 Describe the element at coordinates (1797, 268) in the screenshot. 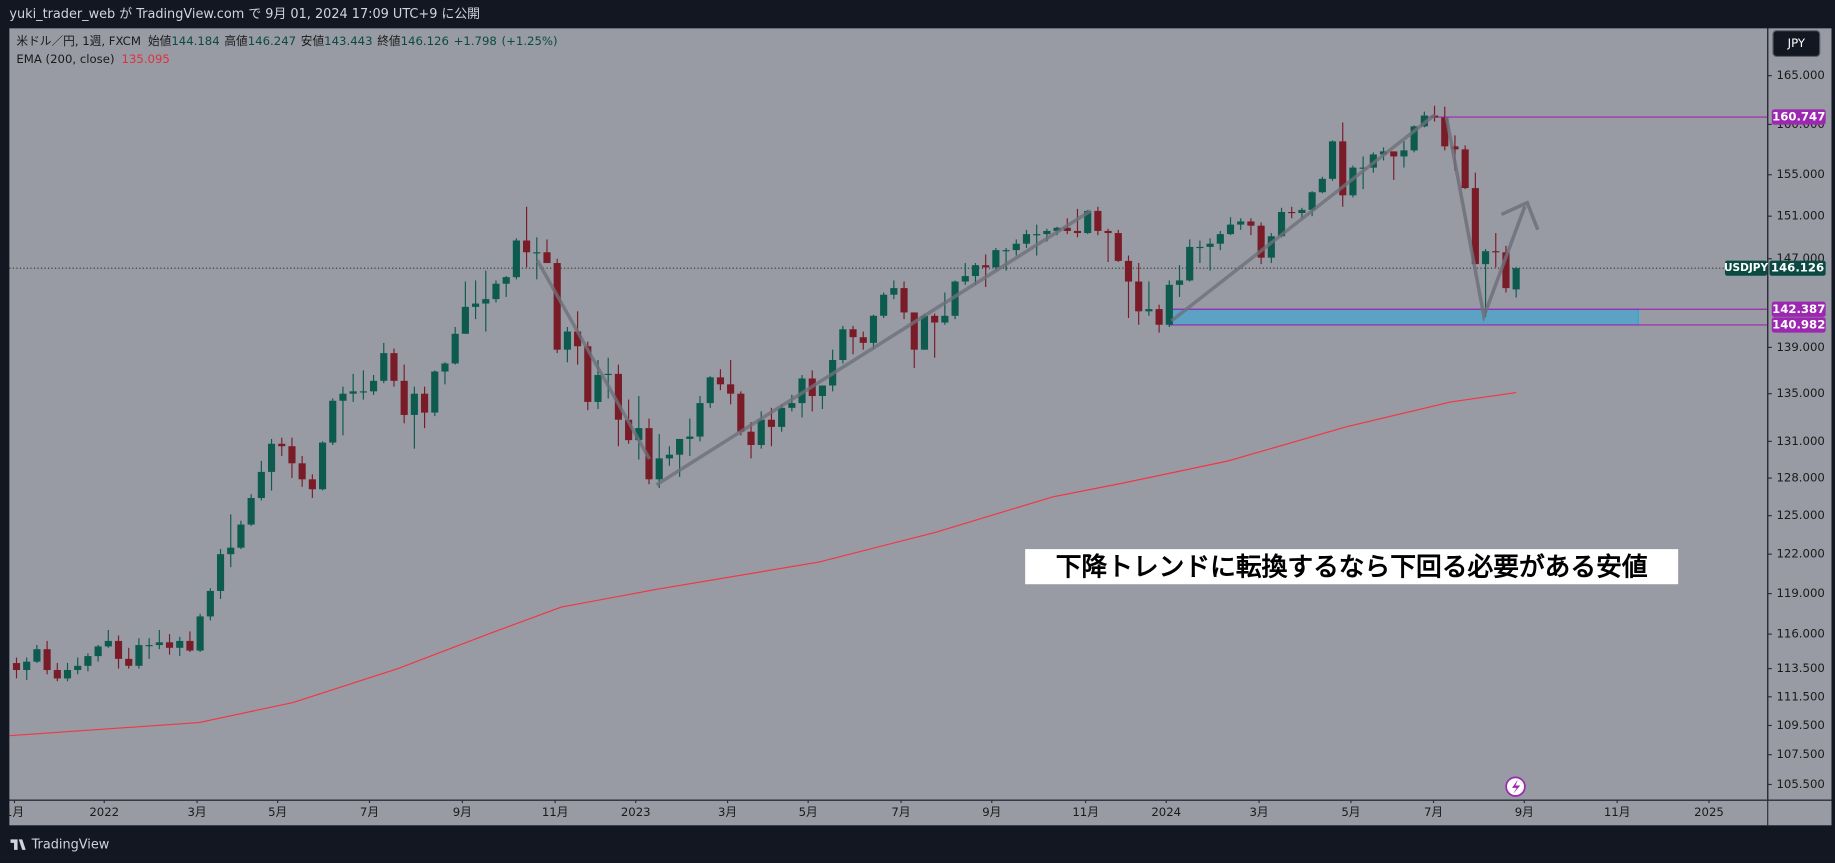

I see `last-price-label: 146.126` at that location.